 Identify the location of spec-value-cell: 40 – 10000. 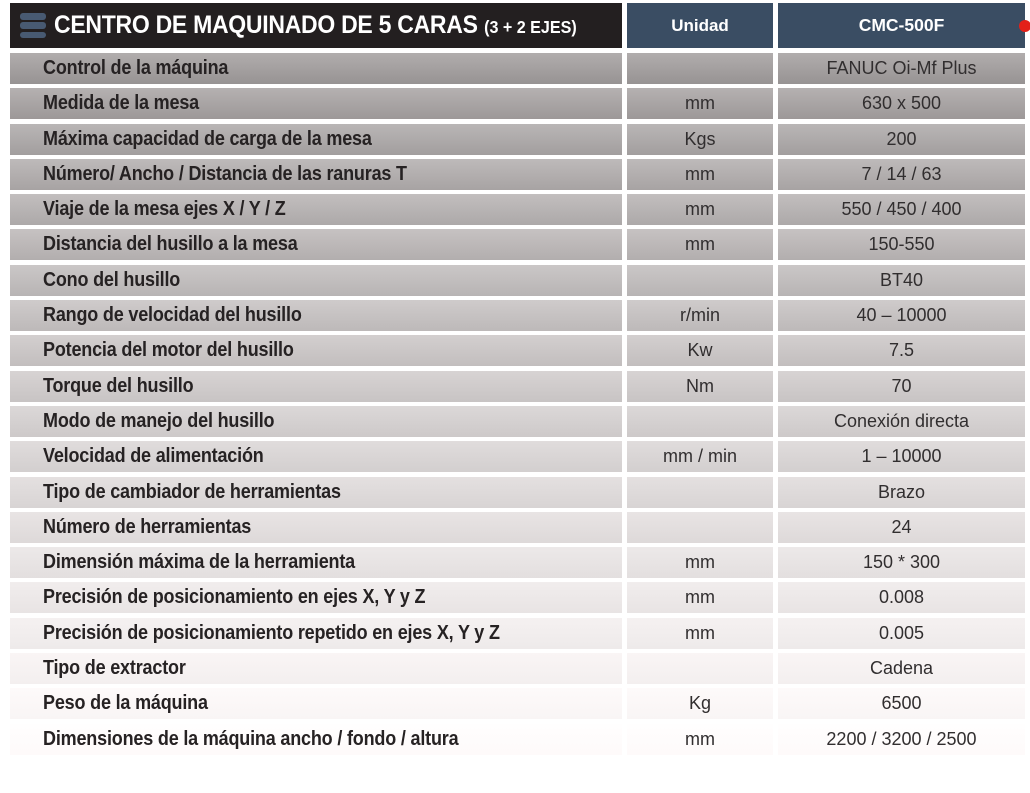
(901, 316).